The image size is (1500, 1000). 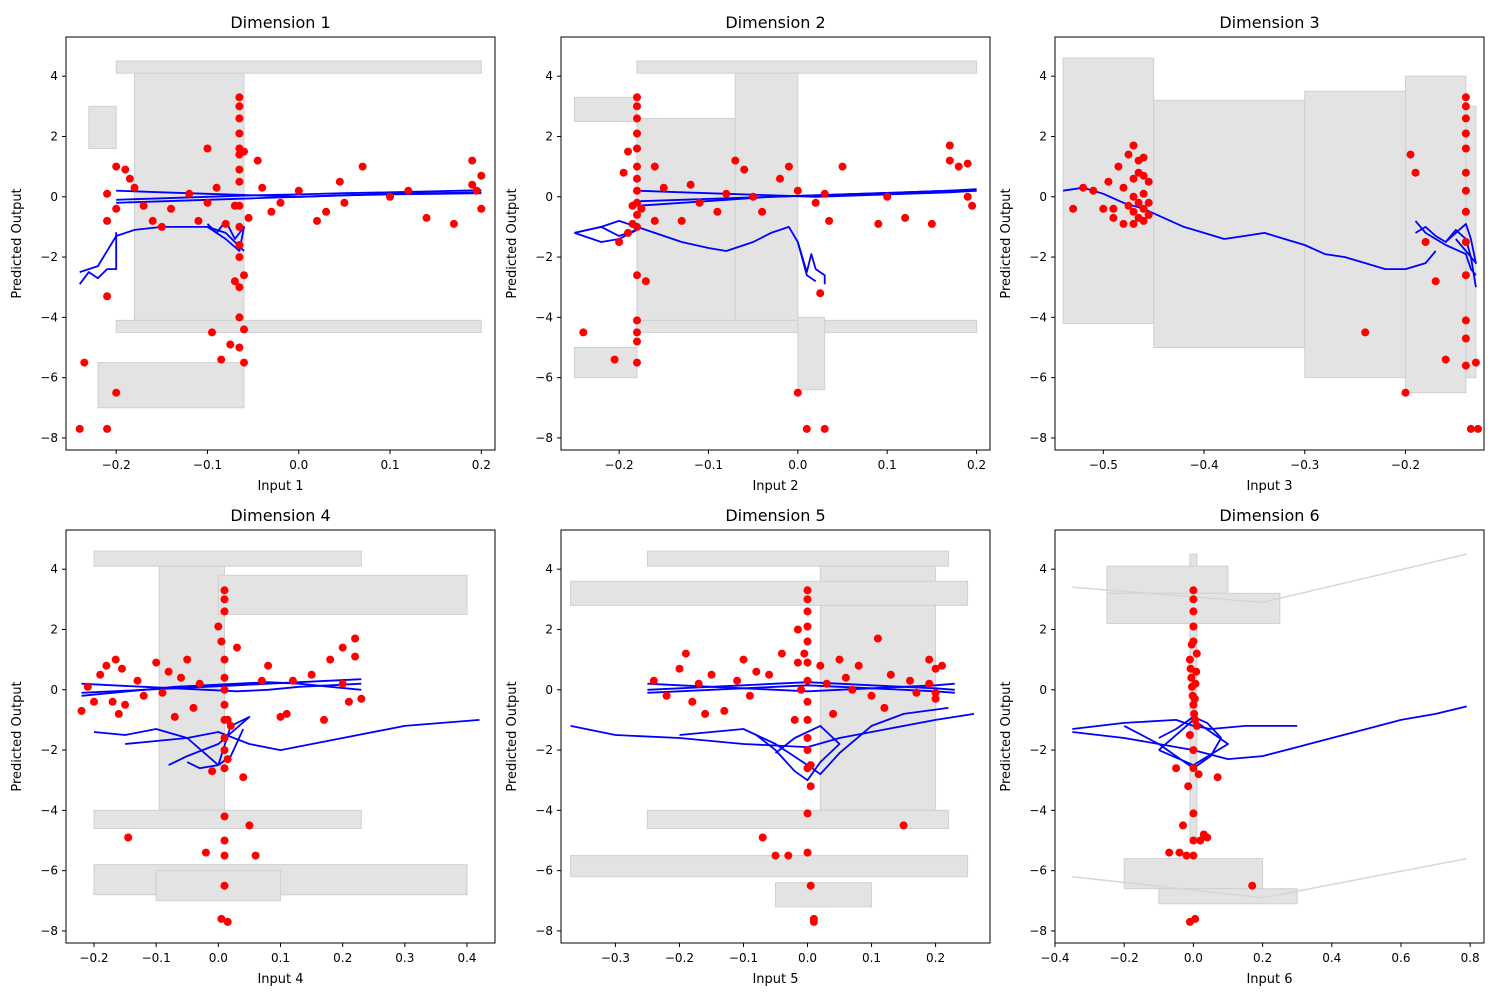 What do you see at coordinates (280, 486) in the screenshot?
I see `x-axis-label: Input 1` at bounding box center [280, 486].